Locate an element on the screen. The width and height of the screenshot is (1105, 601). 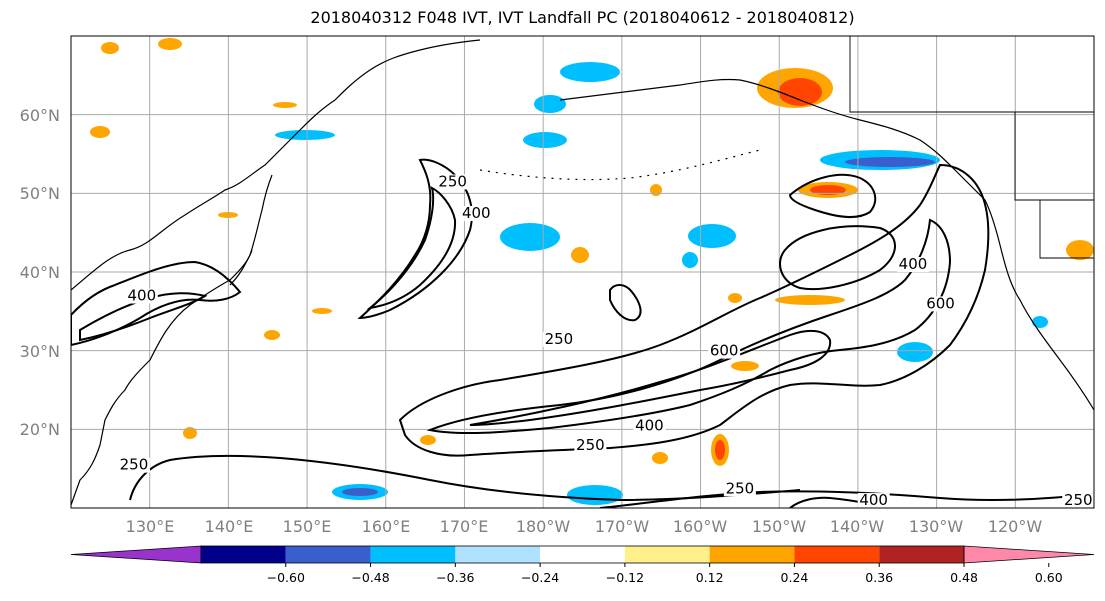
colorbar-tick-label: −0.24 is located at coordinates (540, 577).